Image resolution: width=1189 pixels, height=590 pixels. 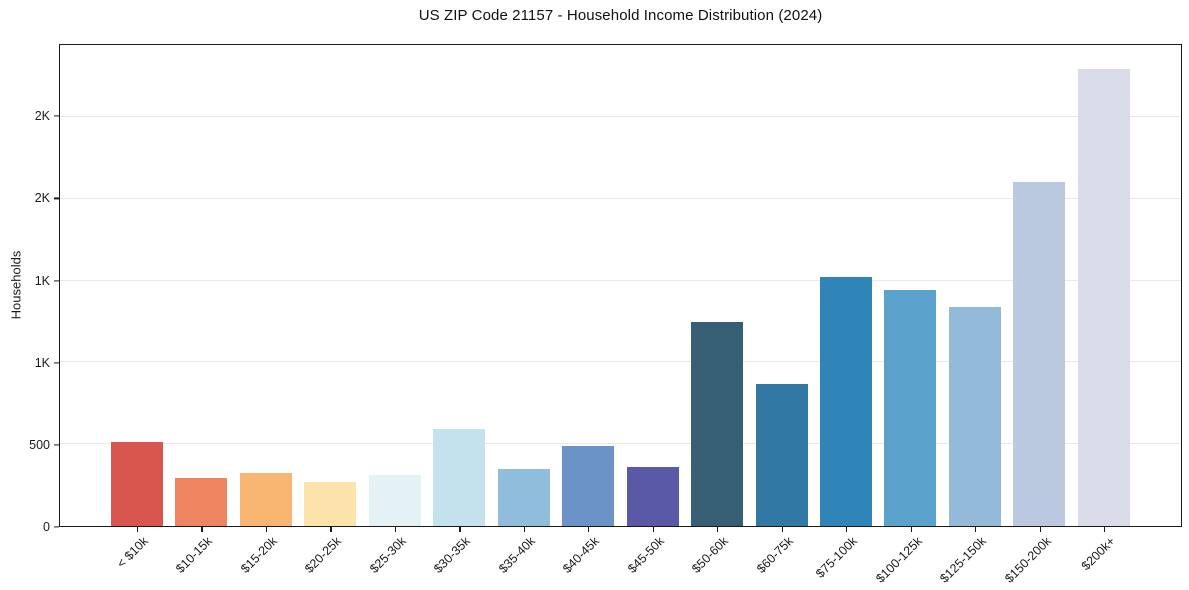 What do you see at coordinates (837, 557) in the screenshot?
I see `x-tick-label: $75-100k` at bounding box center [837, 557].